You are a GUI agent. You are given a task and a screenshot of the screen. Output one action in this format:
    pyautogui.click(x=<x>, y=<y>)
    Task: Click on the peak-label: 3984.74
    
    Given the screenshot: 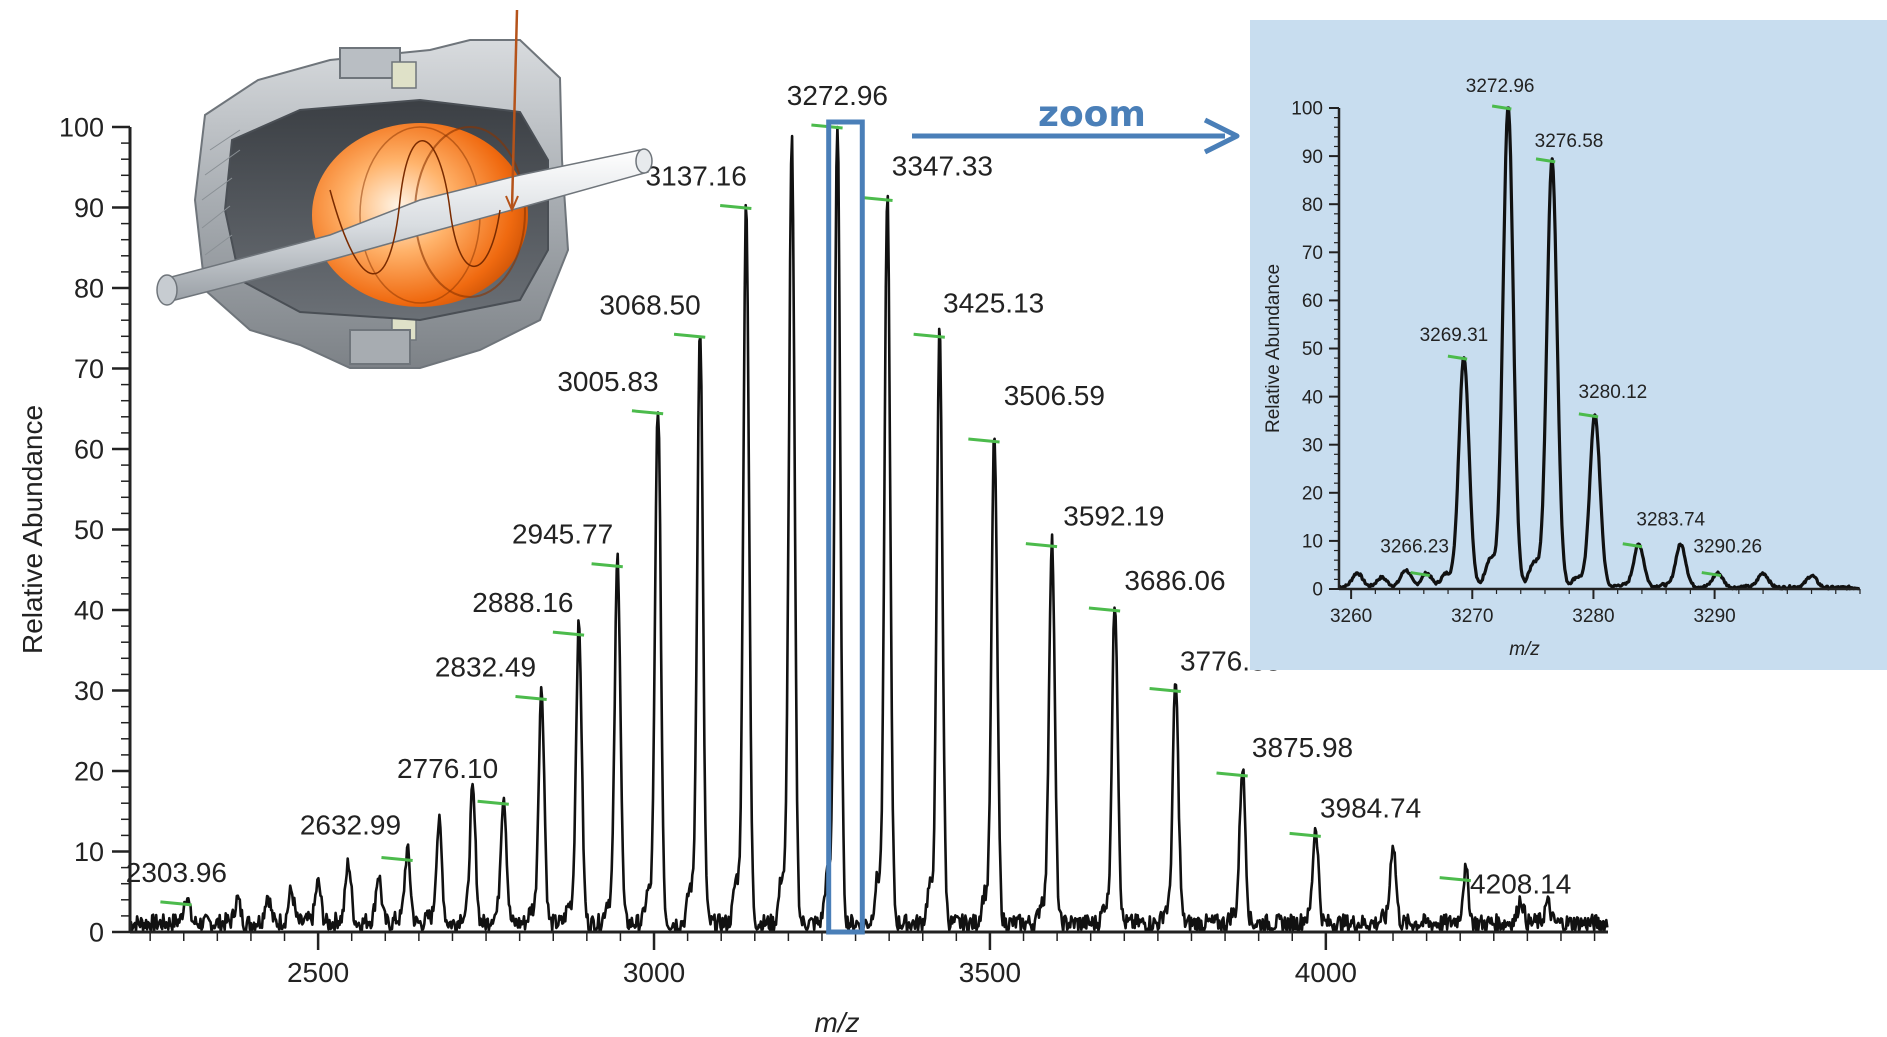 What is the action you would take?
    pyautogui.click(x=1370, y=807)
    